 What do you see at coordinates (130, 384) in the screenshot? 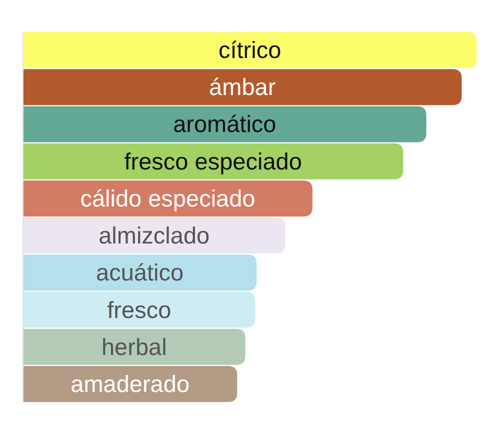
I see `y-tick-label: amaderado` at bounding box center [130, 384].